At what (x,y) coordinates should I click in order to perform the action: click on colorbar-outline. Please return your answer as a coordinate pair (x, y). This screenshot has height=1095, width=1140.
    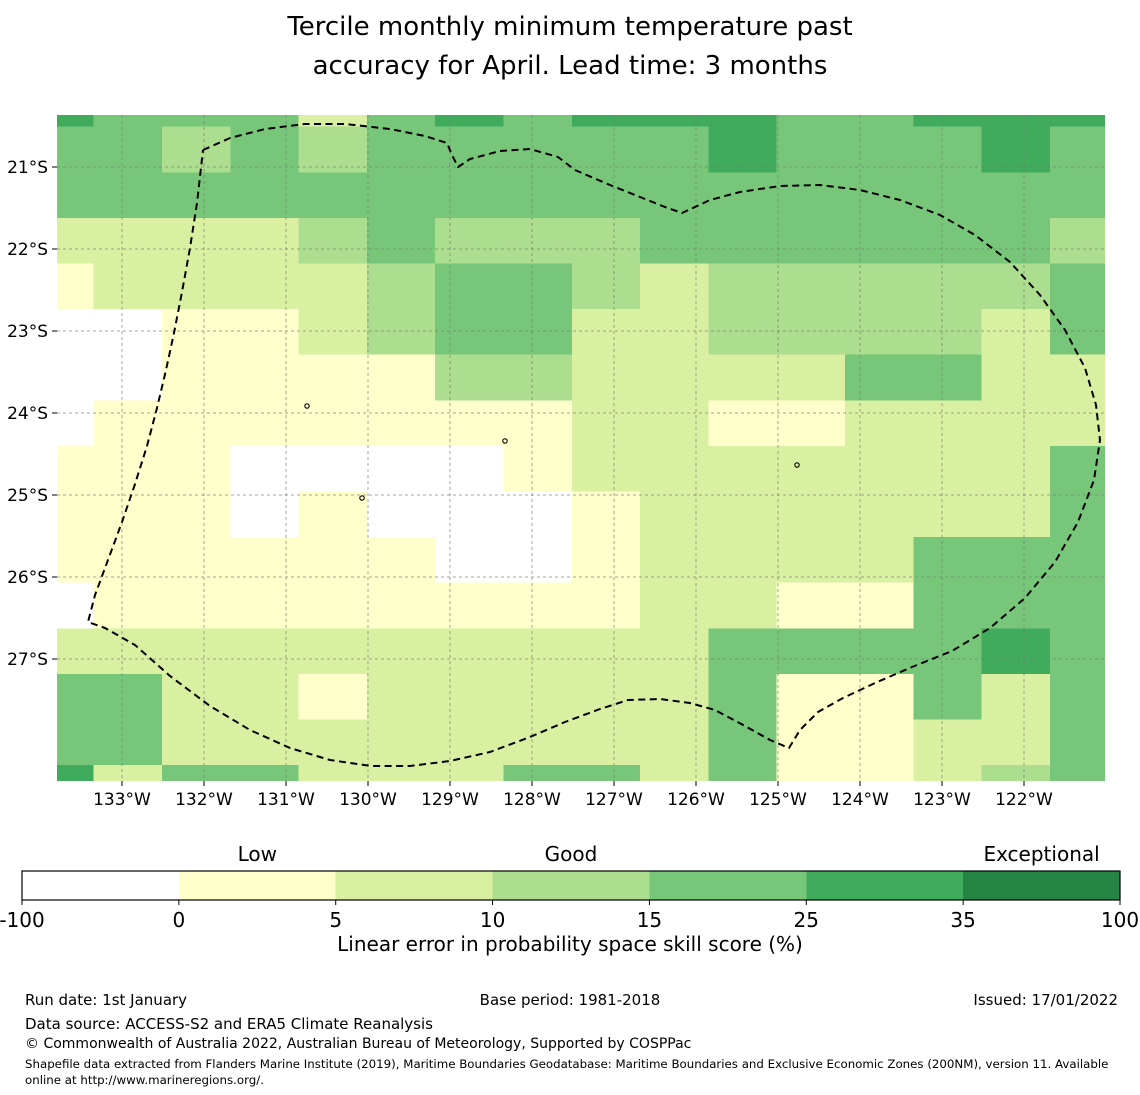
    Looking at the image, I should click on (571, 885).